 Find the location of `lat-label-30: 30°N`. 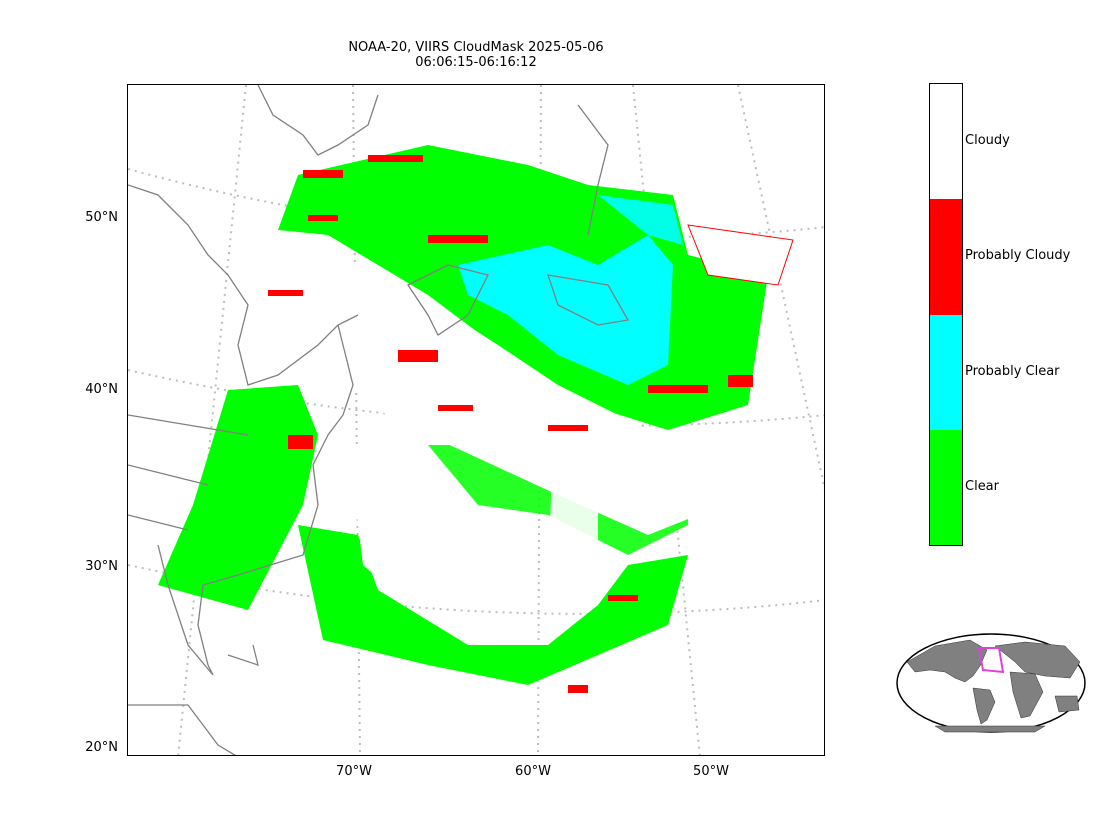

lat-label-30: 30°N is located at coordinates (101, 566).